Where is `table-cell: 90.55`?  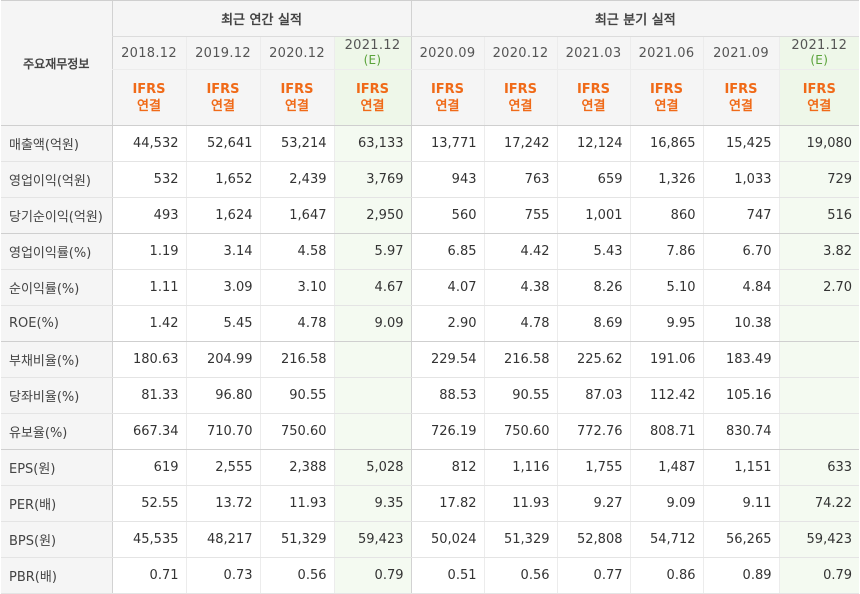
table-cell: 90.55 is located at coordinates (296, 395).